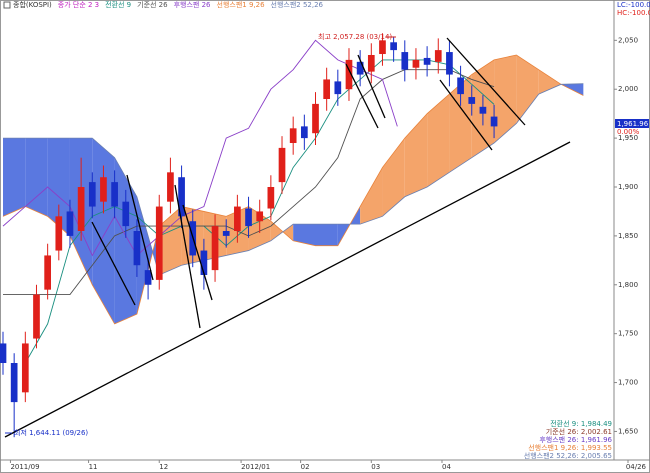 This screenshot has height=473, width=650. I want to click on corner-label: HC:-100.00, so click(633, 13).